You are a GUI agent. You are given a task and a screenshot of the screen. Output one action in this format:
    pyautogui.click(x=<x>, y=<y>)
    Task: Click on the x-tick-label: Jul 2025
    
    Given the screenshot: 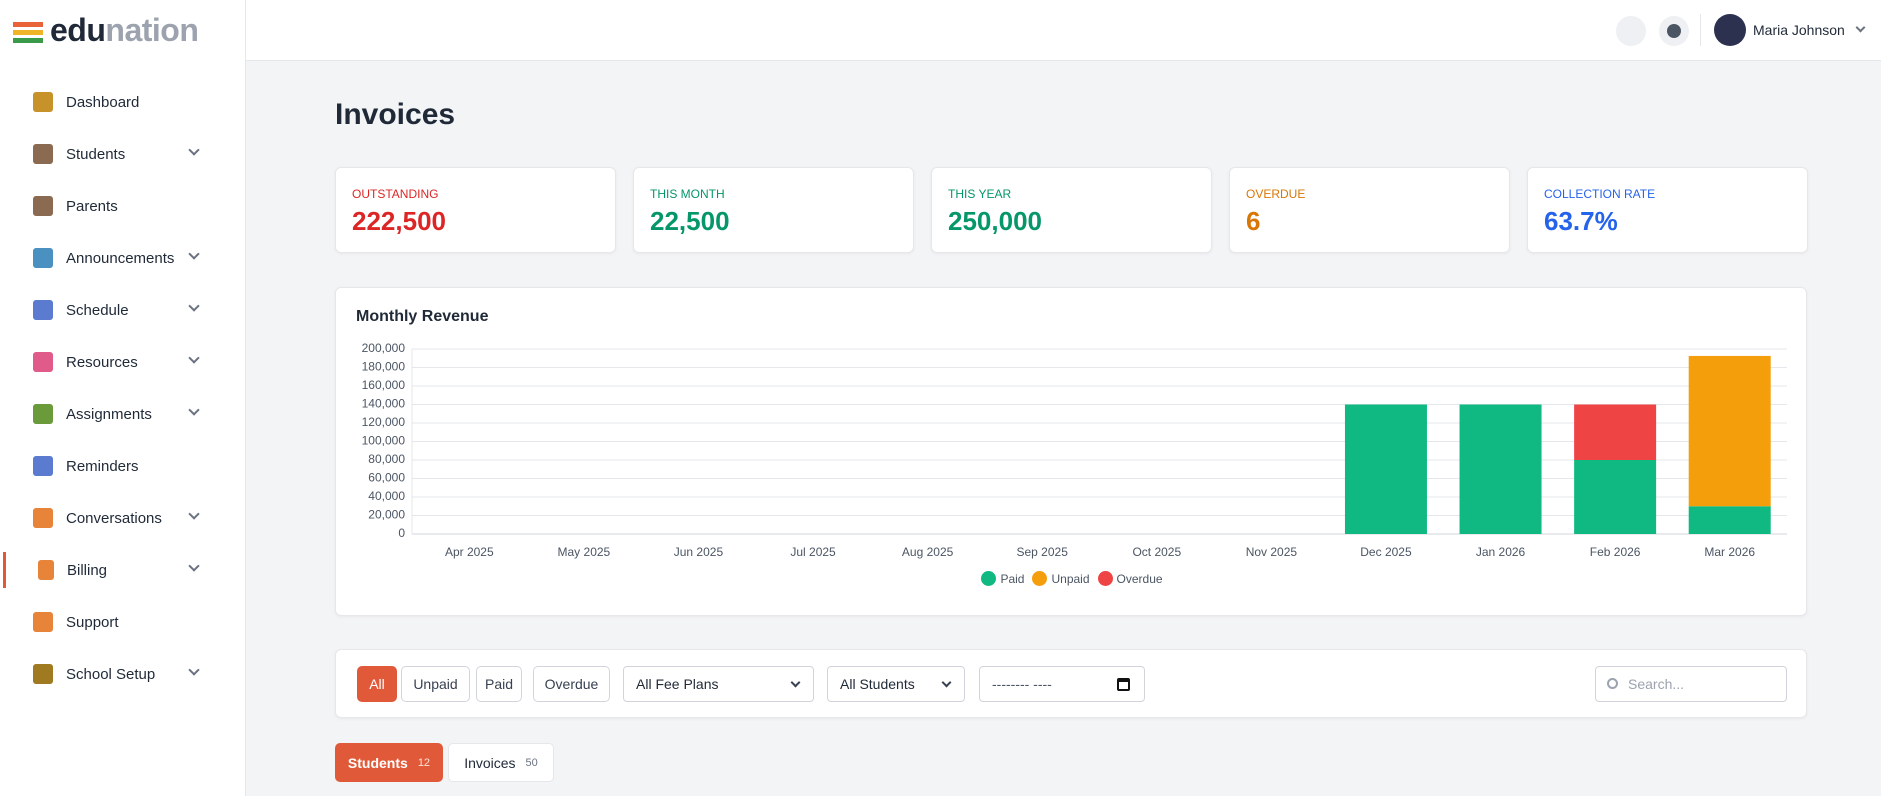 What is the action you would take?
    pyautogui.click(x=813, y=552)
    